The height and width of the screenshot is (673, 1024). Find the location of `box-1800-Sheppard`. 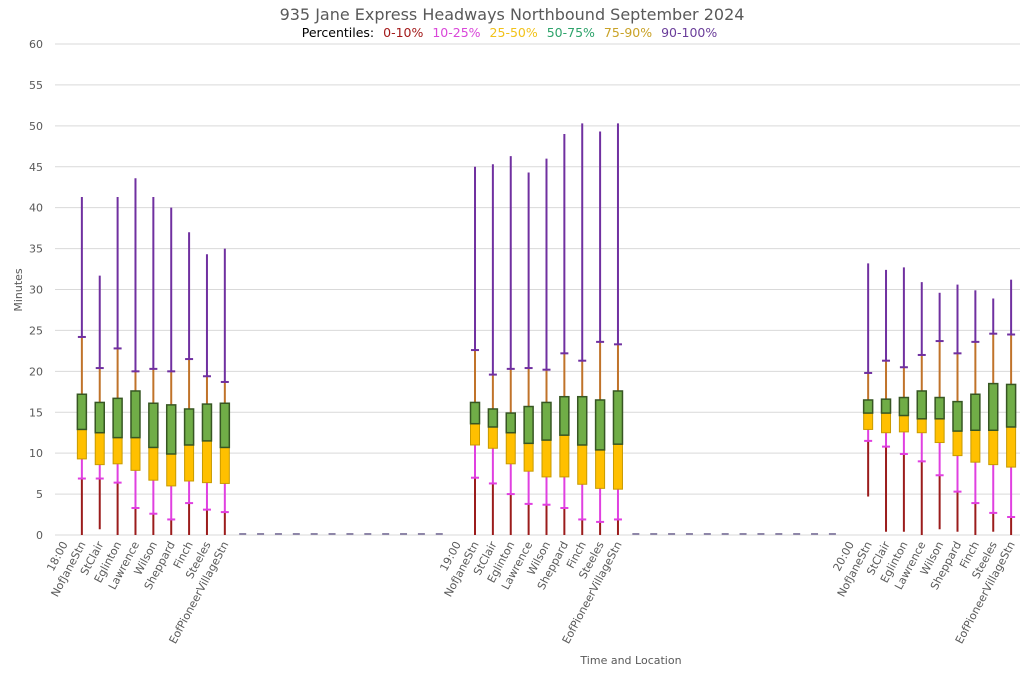

box-1800-Sheppard is located at coordinates (171, 371).